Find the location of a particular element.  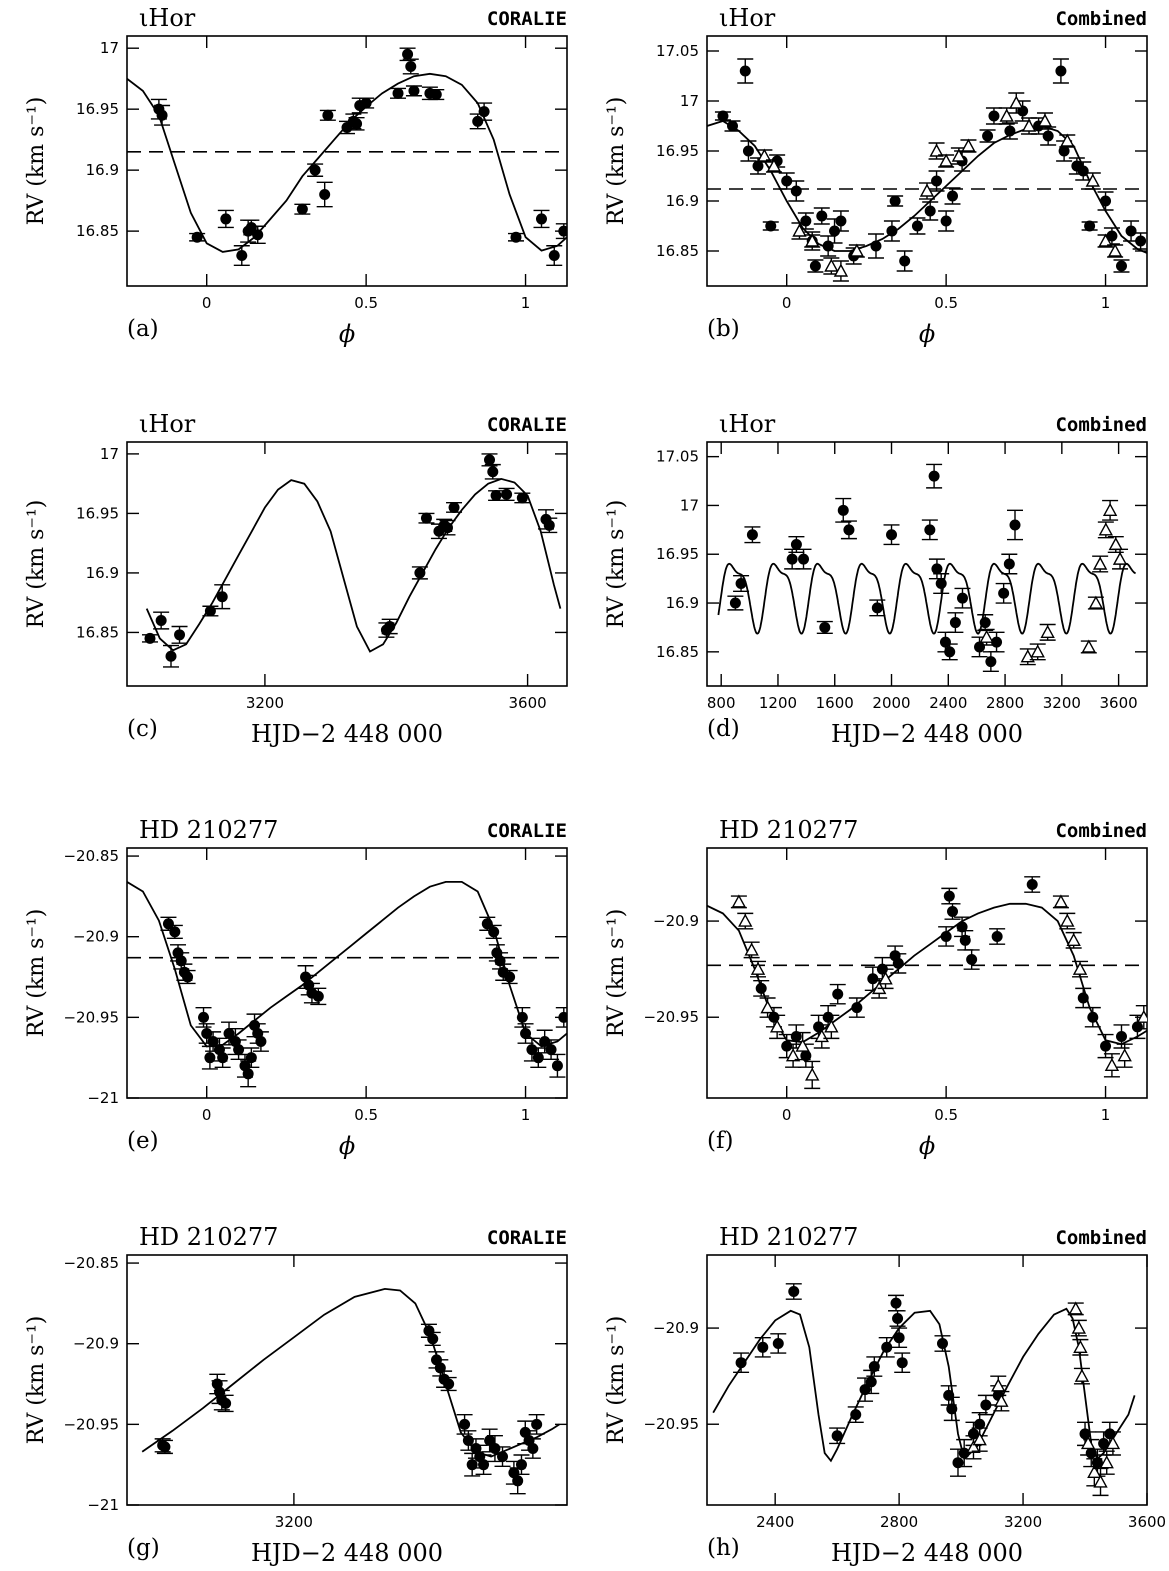

star-name: ιHor is located at coordinates (167, 18).